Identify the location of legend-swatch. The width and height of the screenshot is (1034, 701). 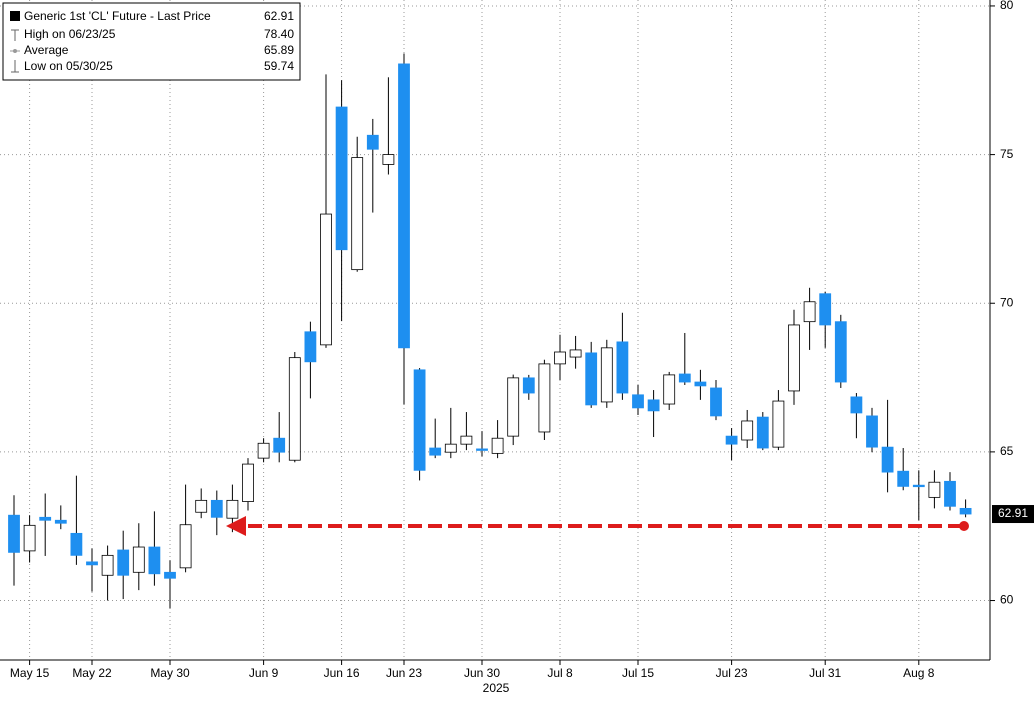
(15, 16).